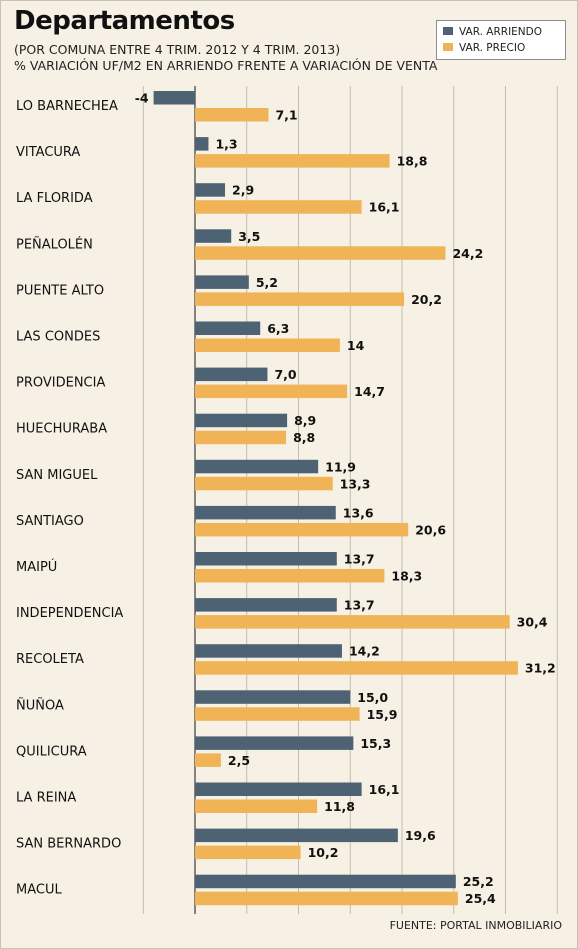 This screenshot has width=578, height=949. What do you see at coordinates (243, 190) in the screenshot?
I see `value-label-arriendo: 2,9` at bounding box center [243, 190].